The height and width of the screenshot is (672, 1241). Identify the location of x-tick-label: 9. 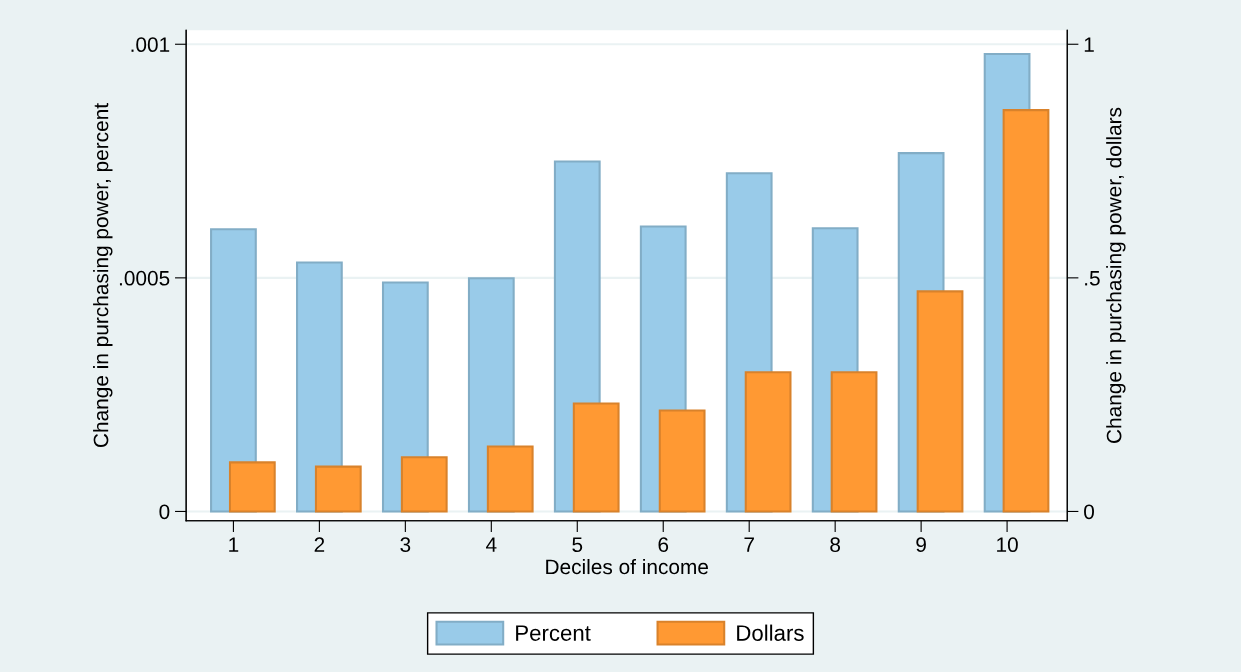
(921, 545).